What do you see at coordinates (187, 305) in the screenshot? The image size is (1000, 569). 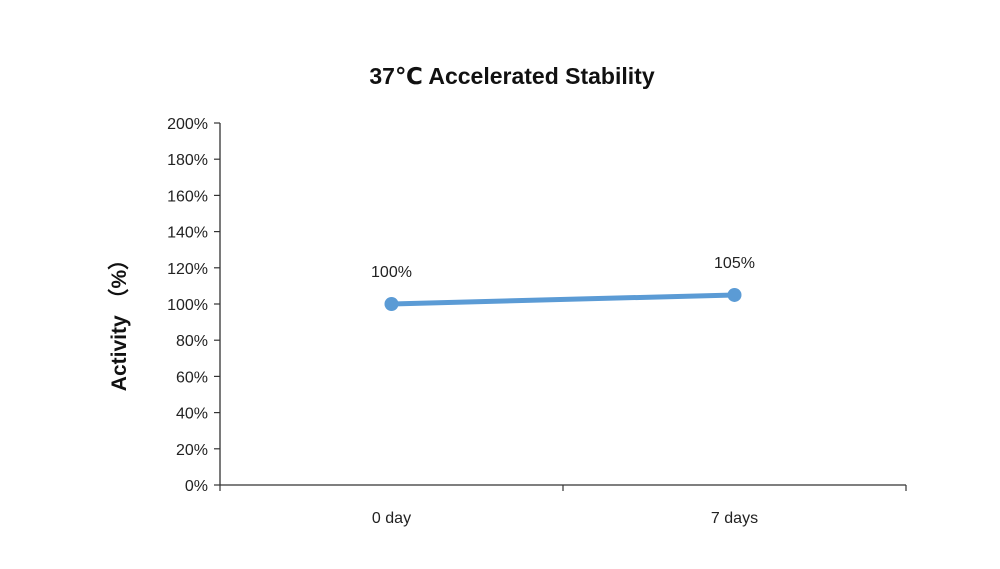 I see `y-tick-label: 100%` at bounding box center [187, 305].